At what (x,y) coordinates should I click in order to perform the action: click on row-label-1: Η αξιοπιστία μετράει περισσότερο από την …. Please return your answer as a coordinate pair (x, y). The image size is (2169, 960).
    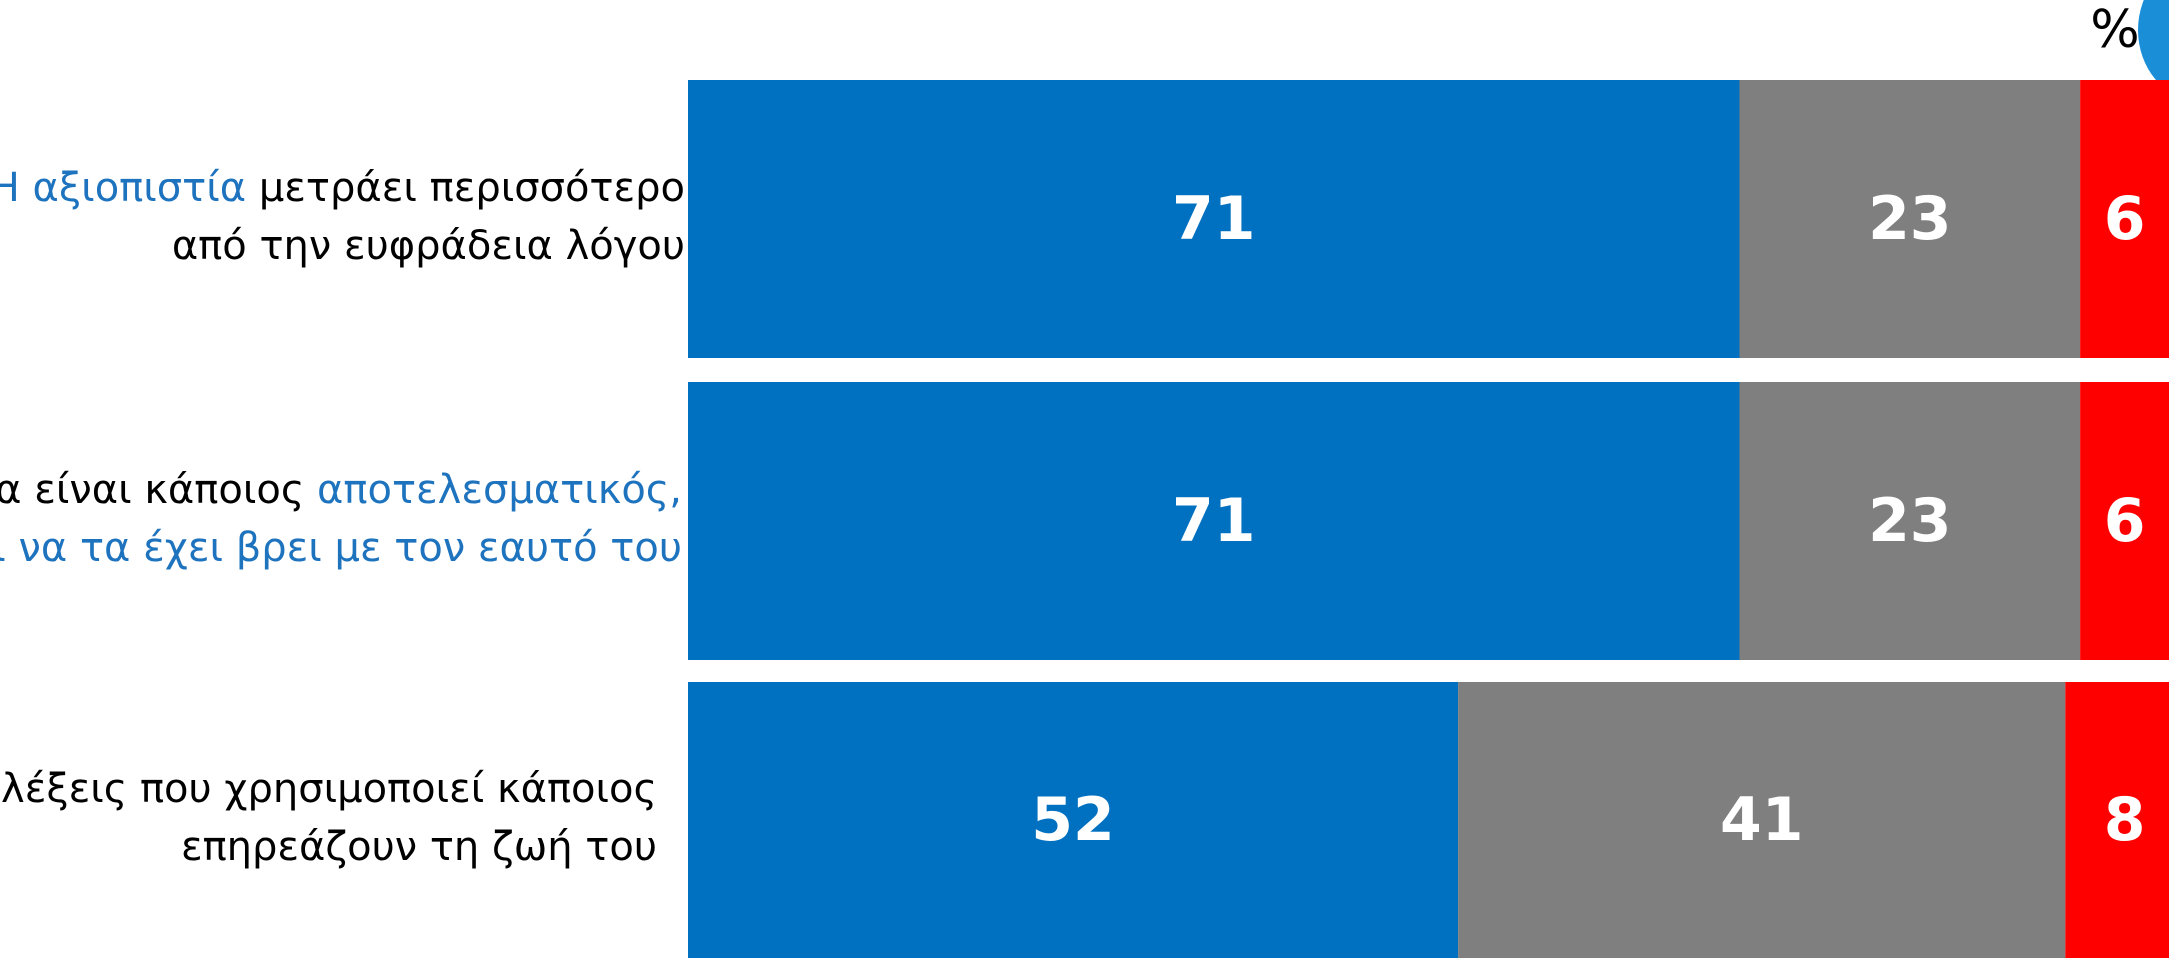
    Looking at the image, I should click on (342, 259).